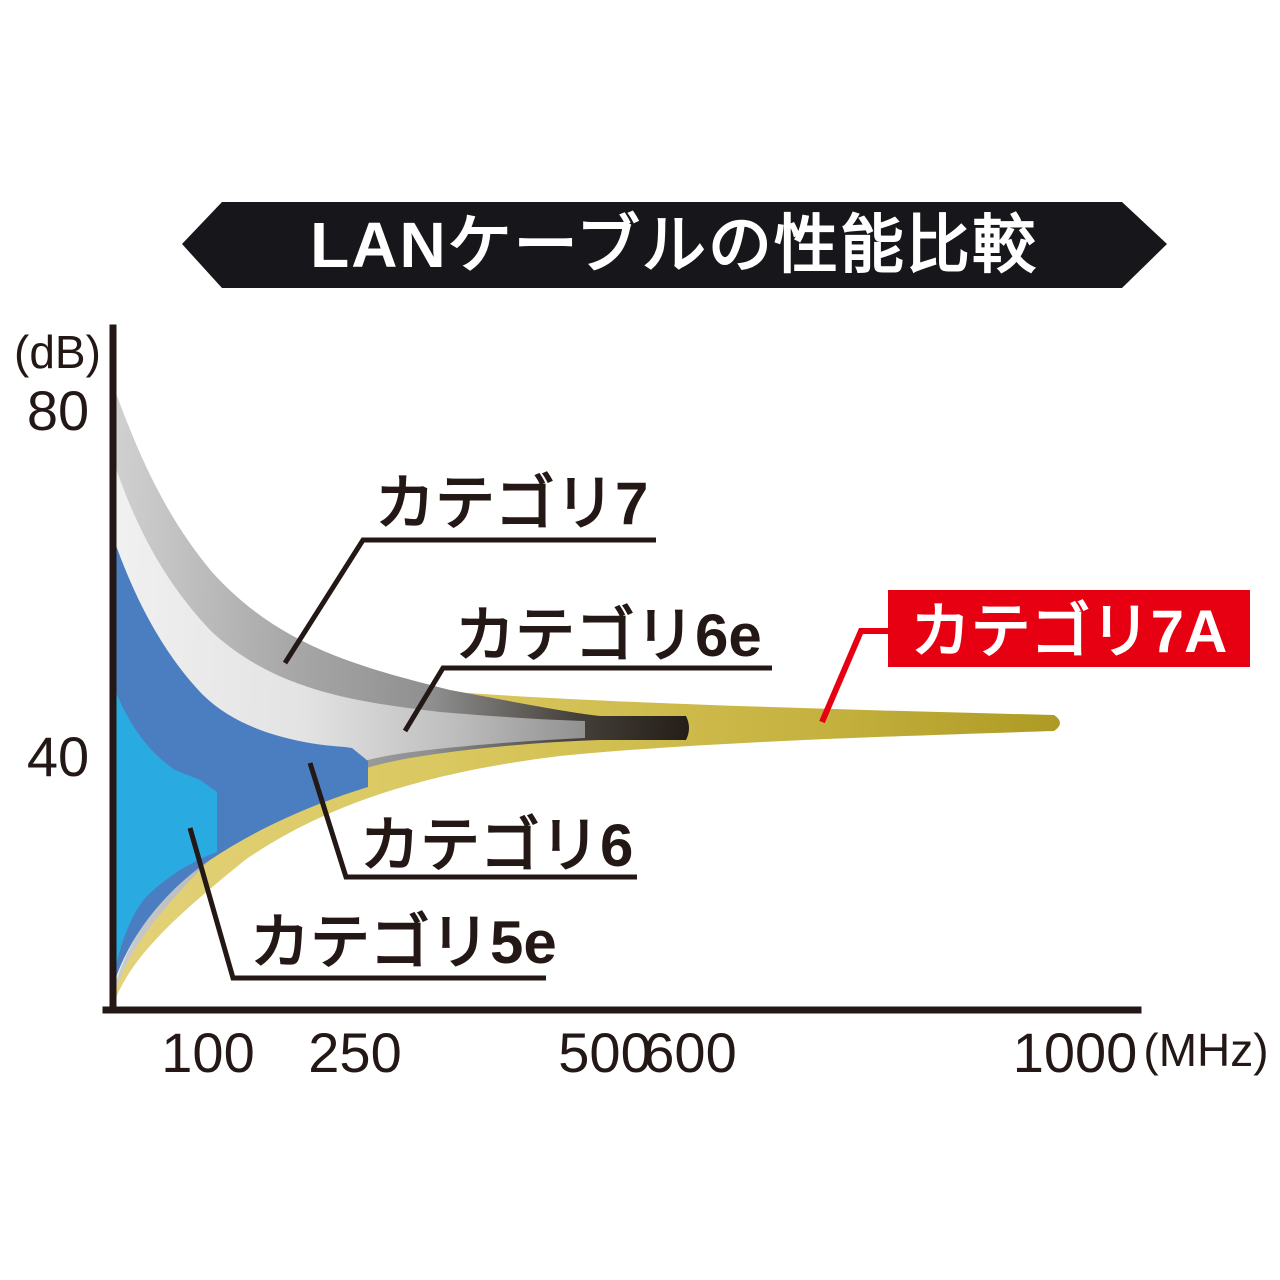 This screenshot has width=1280, height=1280. I want to click on leader-category5e, so click(366, 904).